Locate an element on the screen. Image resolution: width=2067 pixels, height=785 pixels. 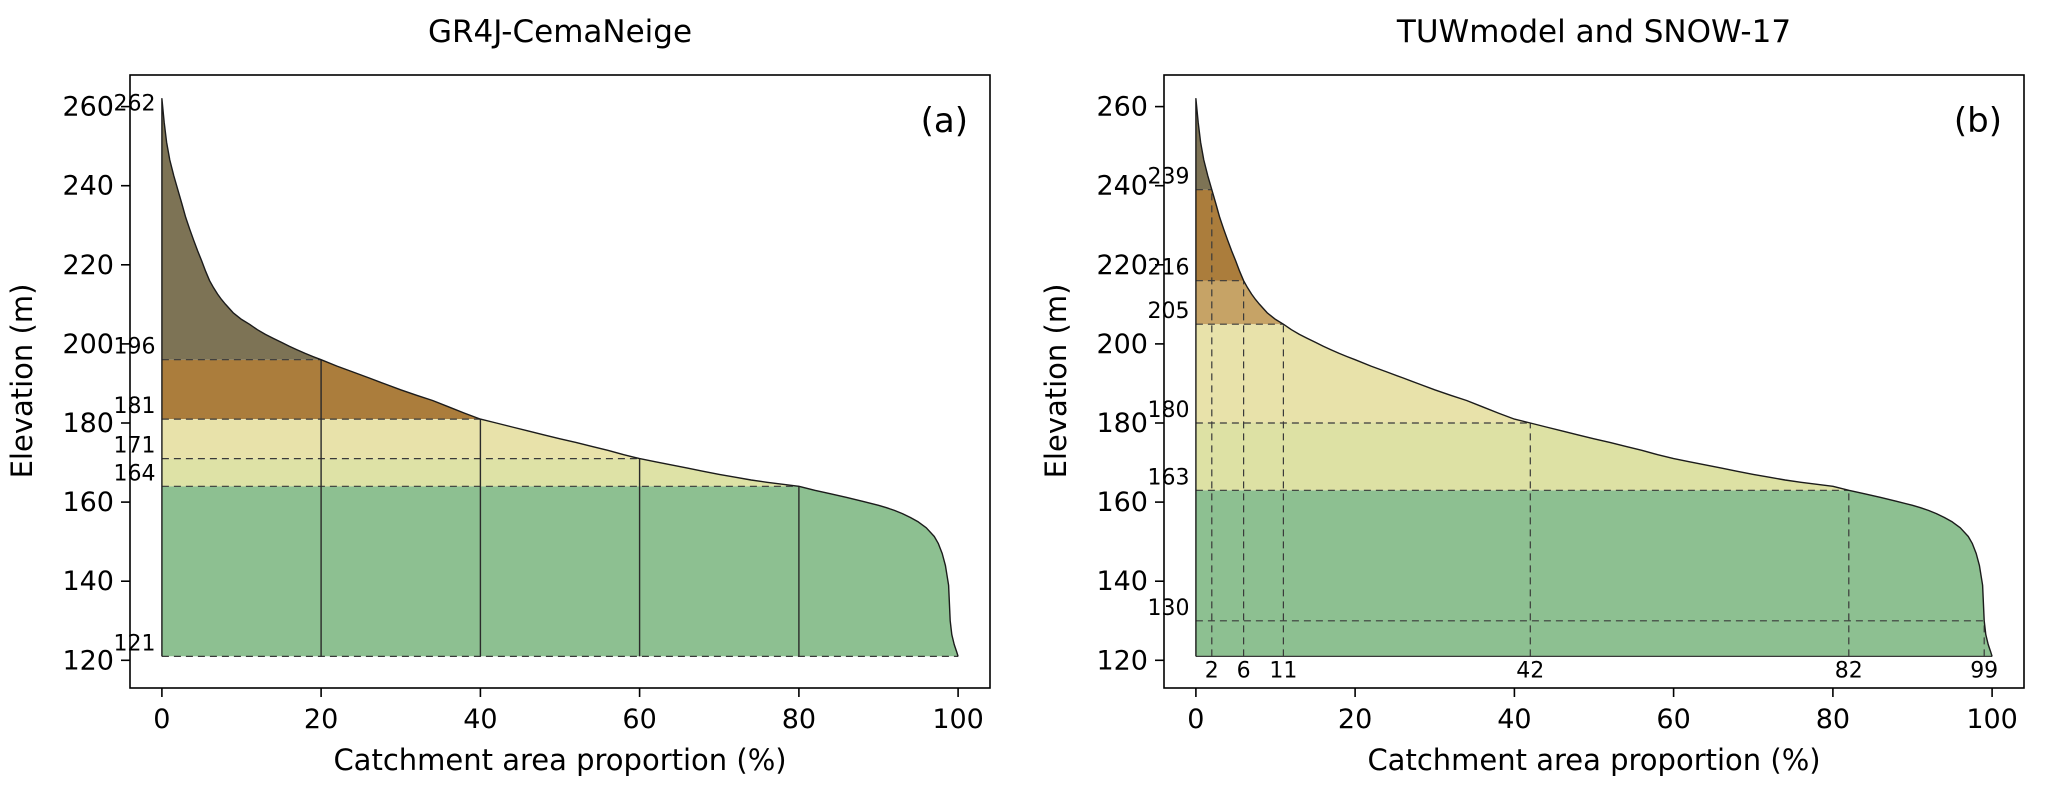
area-proportion-annotation: 6 is located at coordinates (1244, 670).